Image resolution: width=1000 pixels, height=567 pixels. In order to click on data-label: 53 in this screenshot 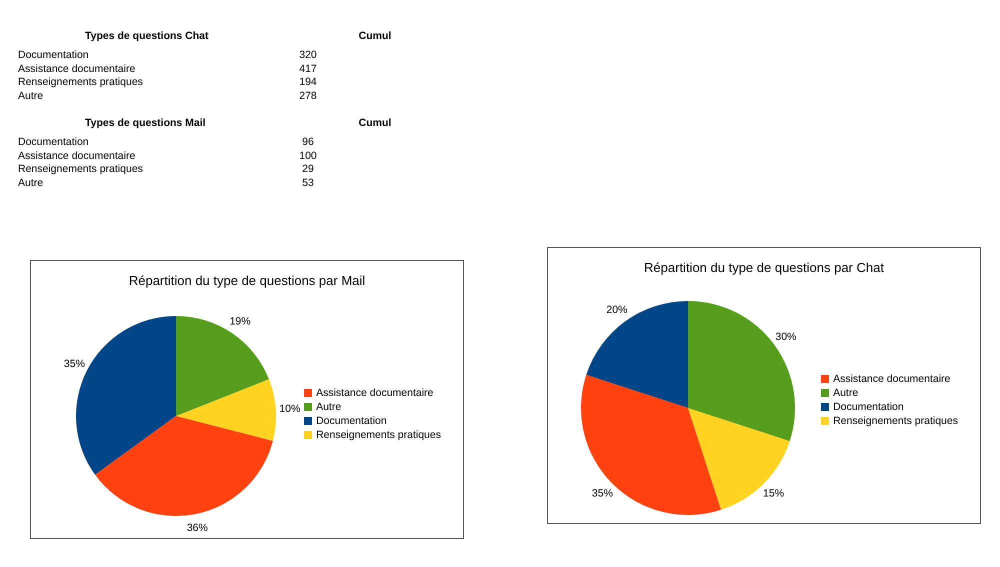, I will do `click(308, 183)`.